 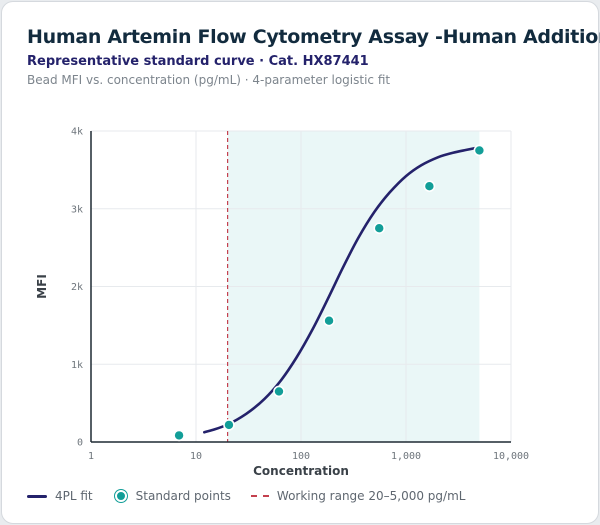 I want to click on legend-item-fit: 4PL fit, so click(x=60, y=496).